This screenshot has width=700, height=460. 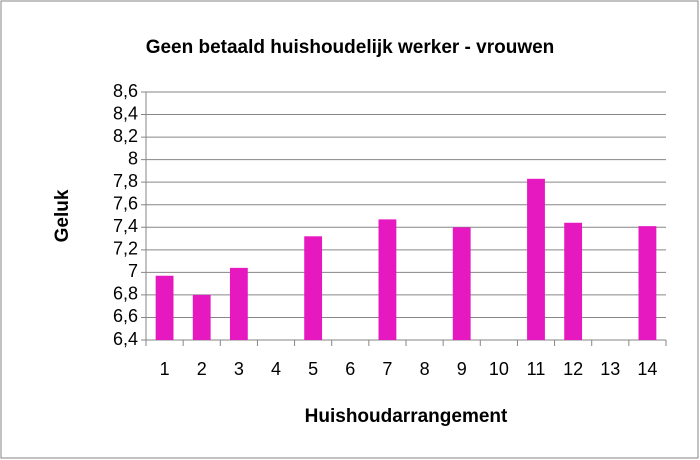 What do you see at coordinates (647, 369) in the screenshot?
I see `x-tick-label: 14` at bounding box center [647, 369].